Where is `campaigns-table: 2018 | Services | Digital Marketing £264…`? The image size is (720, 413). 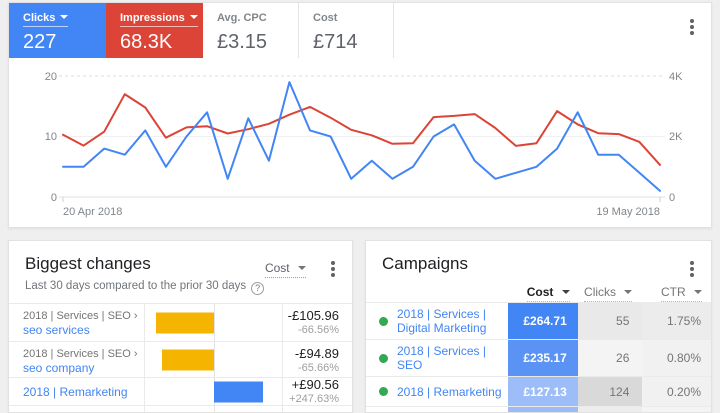
campaigns-table: 2018 | Services | Digital Marketing £264… is located at coordinates (538, 357).